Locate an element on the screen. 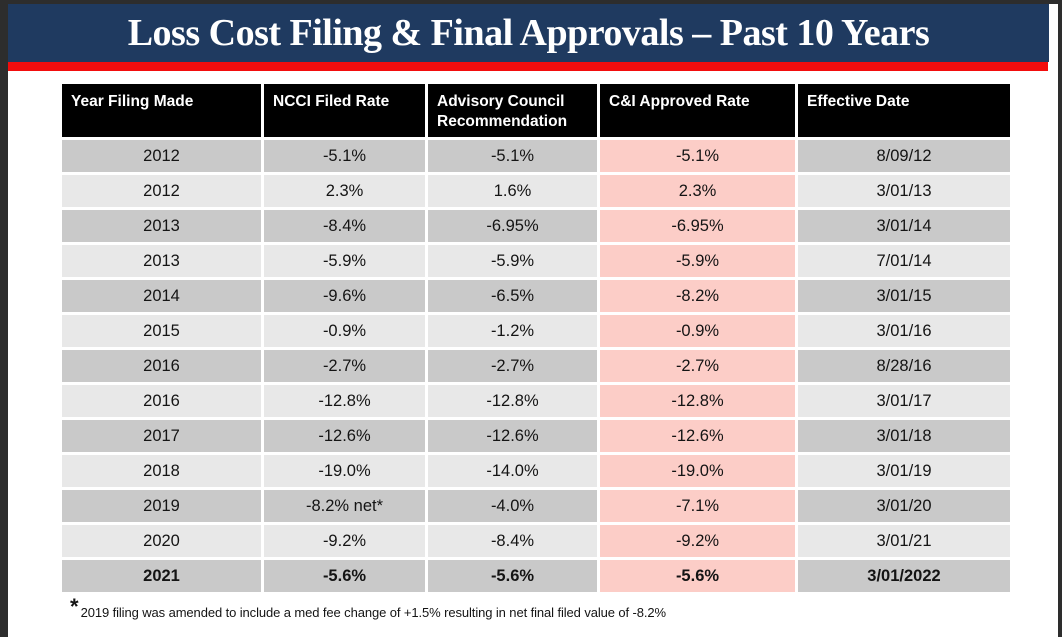 This screenshot has height=637, width=1062. table-row: 2016 -12.8% -12.8% -12.8% 3/01/17 is located at coordinates (536, 401).